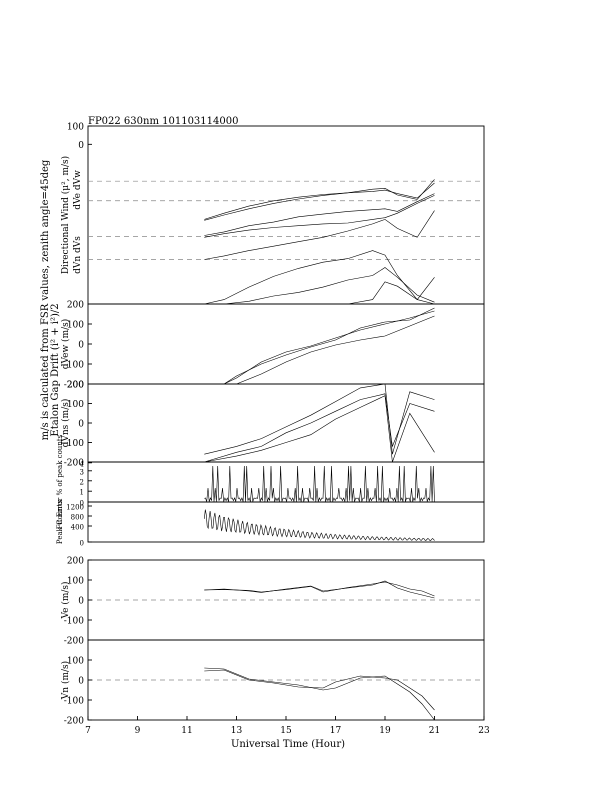 The width and height of the screenshot is (612, 792). I want to click on x-tick-label: 17, so click(336, 731).